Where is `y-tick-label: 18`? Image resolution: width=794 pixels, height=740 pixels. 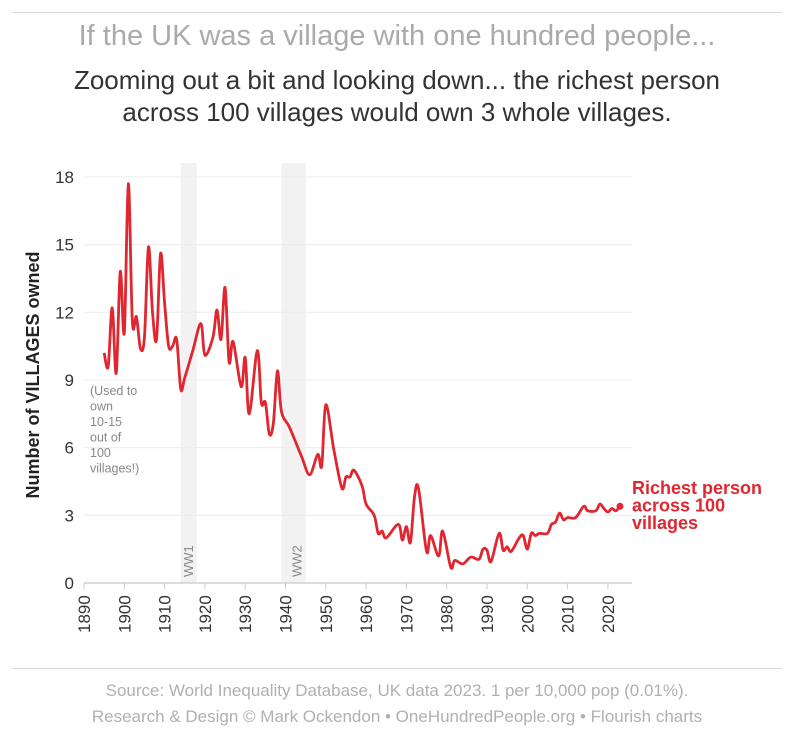
y-tick-label: 18 is located at coordinates (64, 177).